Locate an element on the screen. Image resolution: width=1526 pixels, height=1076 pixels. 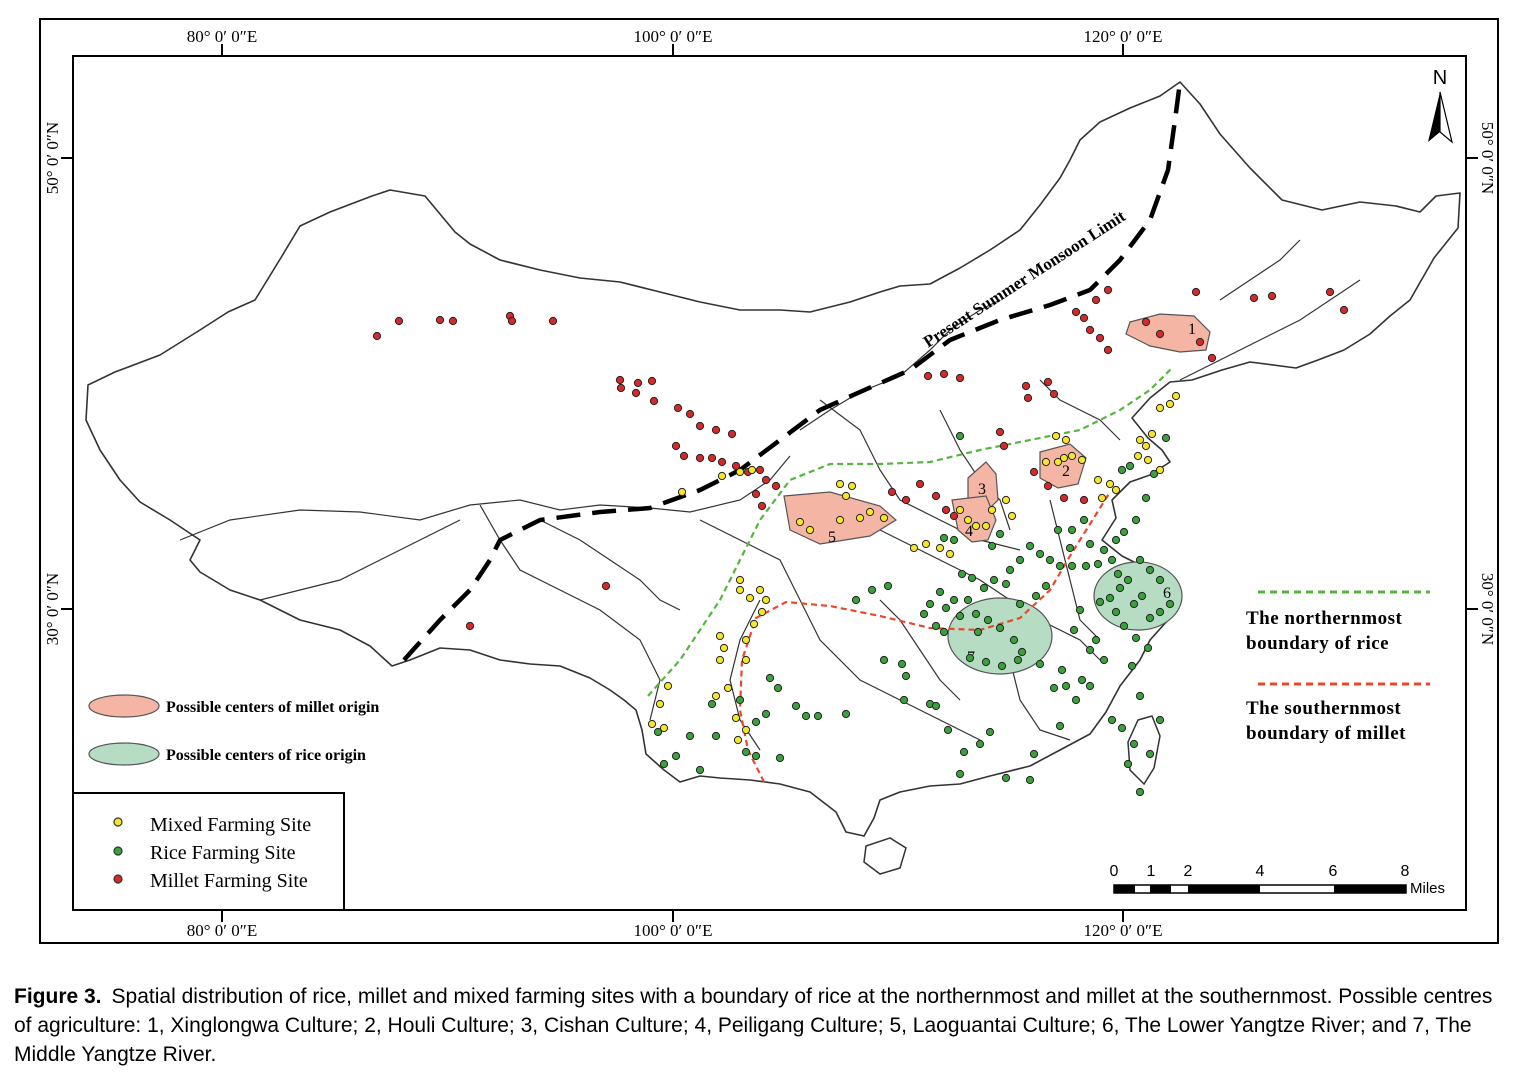
millet-centers is located at coordinates (997, 429).